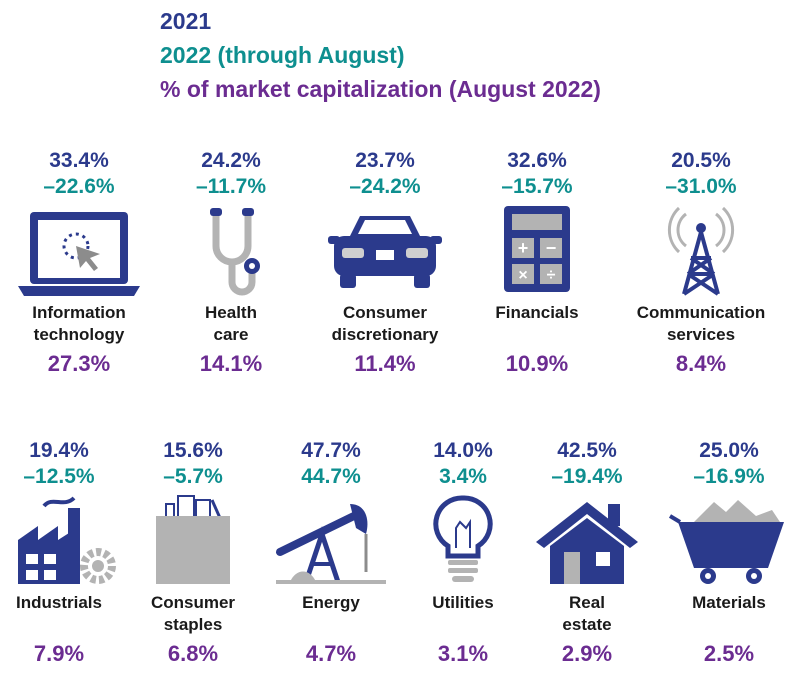 Image resolution: width=806 pixels, height=687 pixels. Describe the element at coordinates (729, 476) in the screenshot. I see `return-2022: –16.9%` at that location.